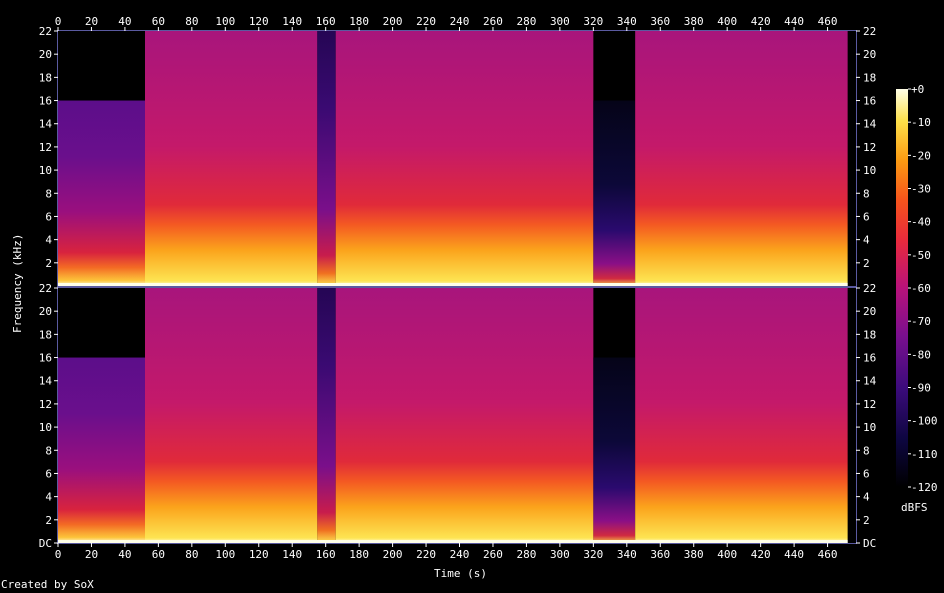 The image size is (944, 593). What do you see at coordinates (921, 288) in the screenshot?
I see `colorbar-tick-label: -60` at bounding box center [921, 288].